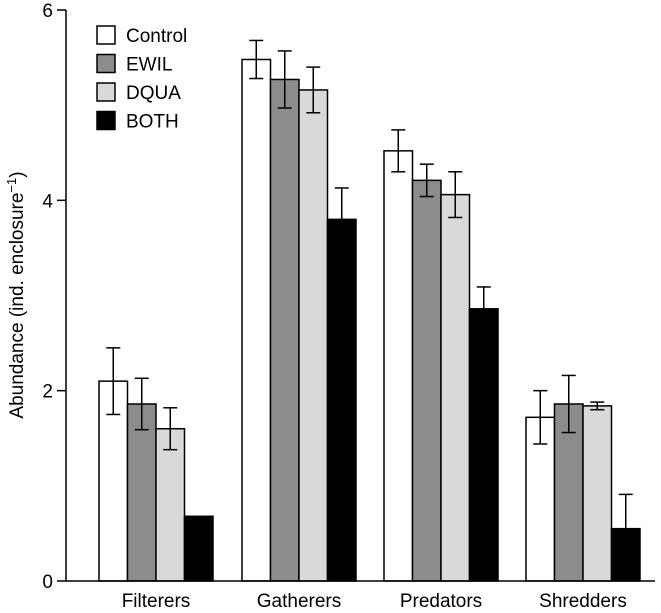  Describe the element at coordinates (597, 406) in the screenshot. I see `error-bar-shredders-dqua` at that location.